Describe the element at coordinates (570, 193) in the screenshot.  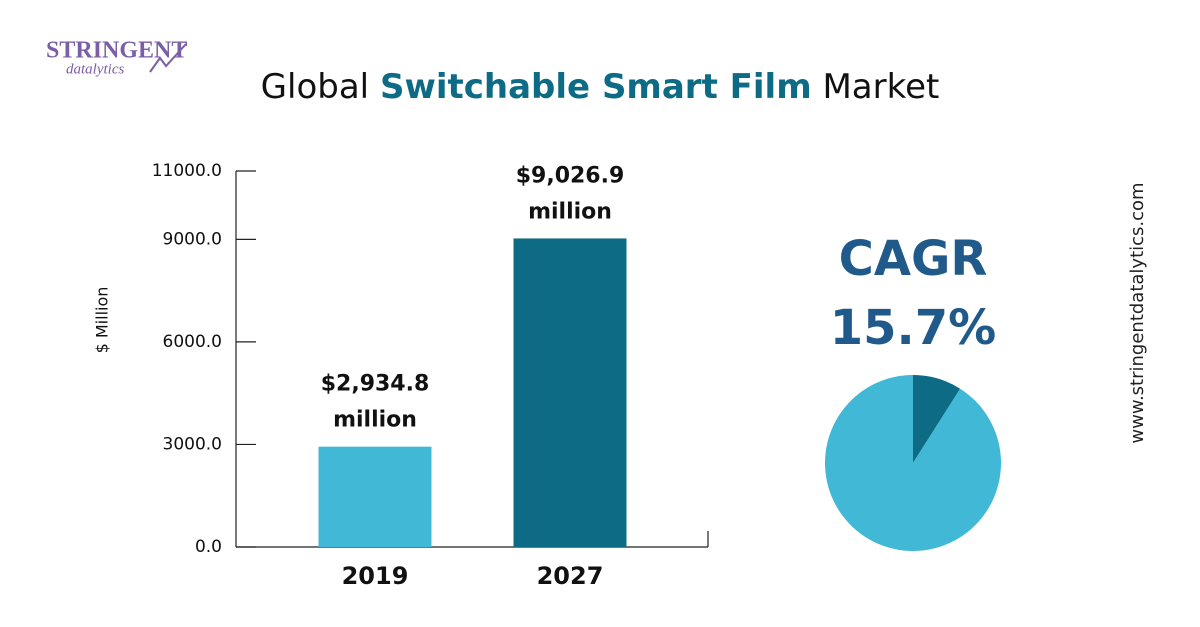
I see `value-label: $9,026.9 million` at that location.